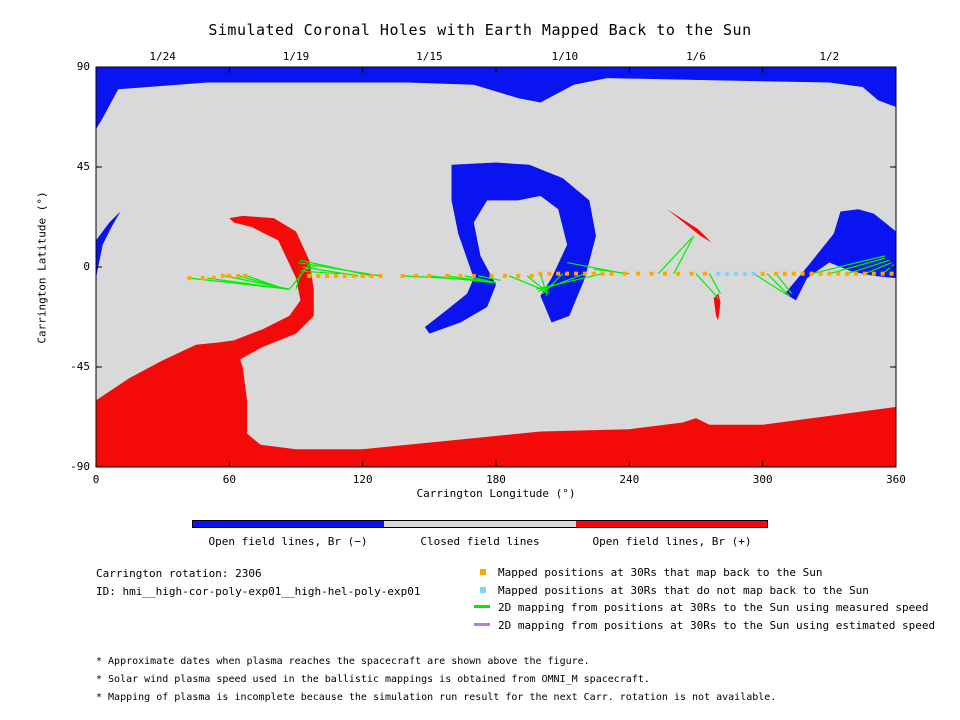 This screenshot has height=720, width=960. Describe the element at coordinates (296, 56) in the screenshot. I see `top-date-label: 1/19` at that location.